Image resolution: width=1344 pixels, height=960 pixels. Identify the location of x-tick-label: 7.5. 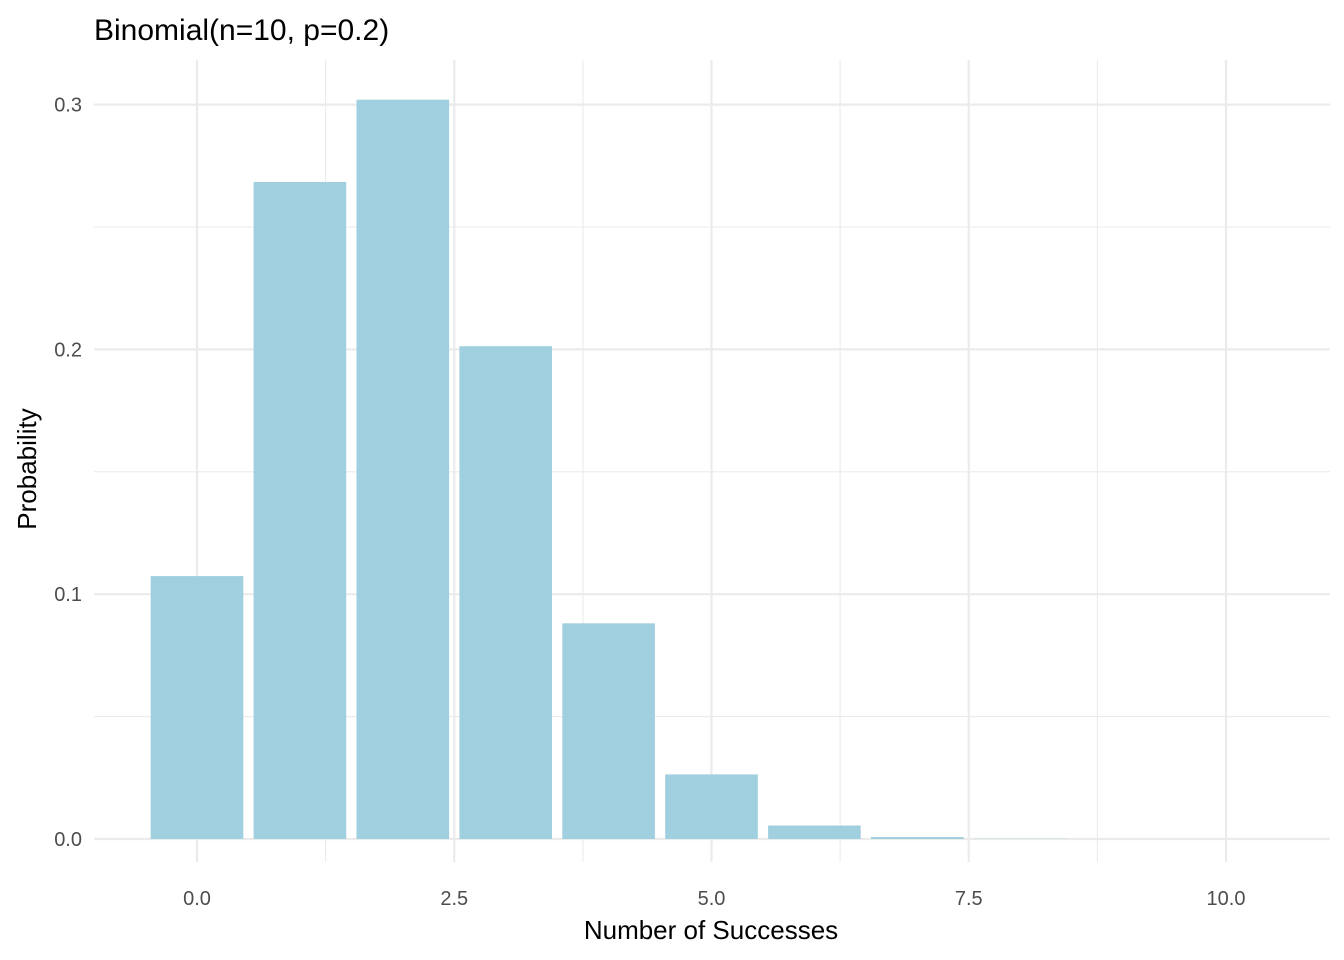
(969, 899).